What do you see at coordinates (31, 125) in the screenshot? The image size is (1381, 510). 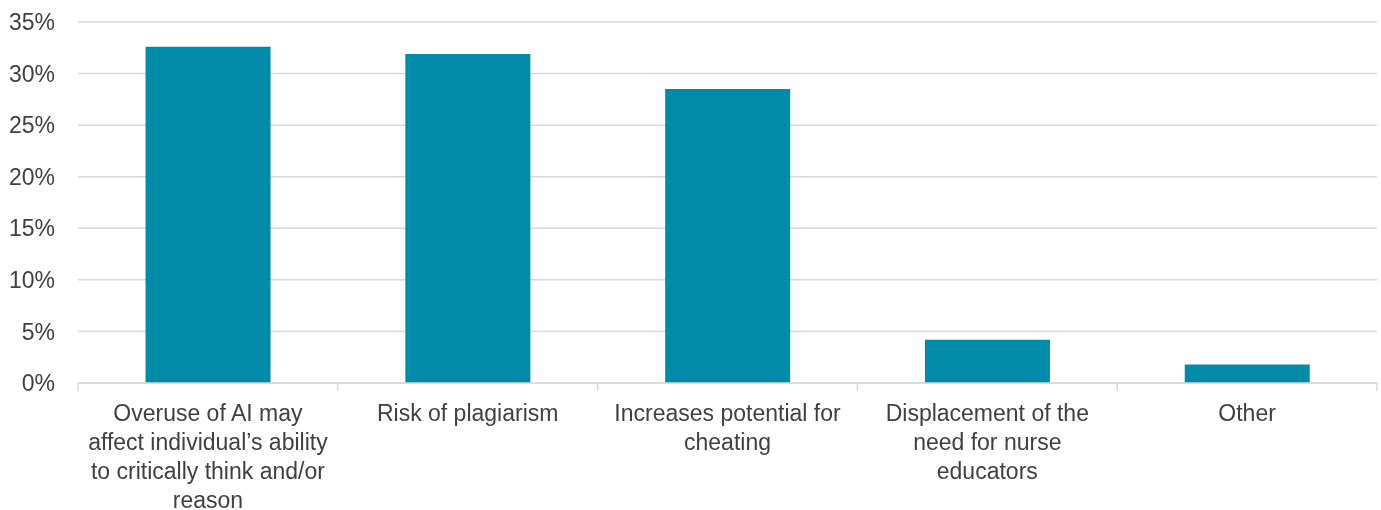 I see `y-tick-label: 25%` at bounding box center [31, 125].